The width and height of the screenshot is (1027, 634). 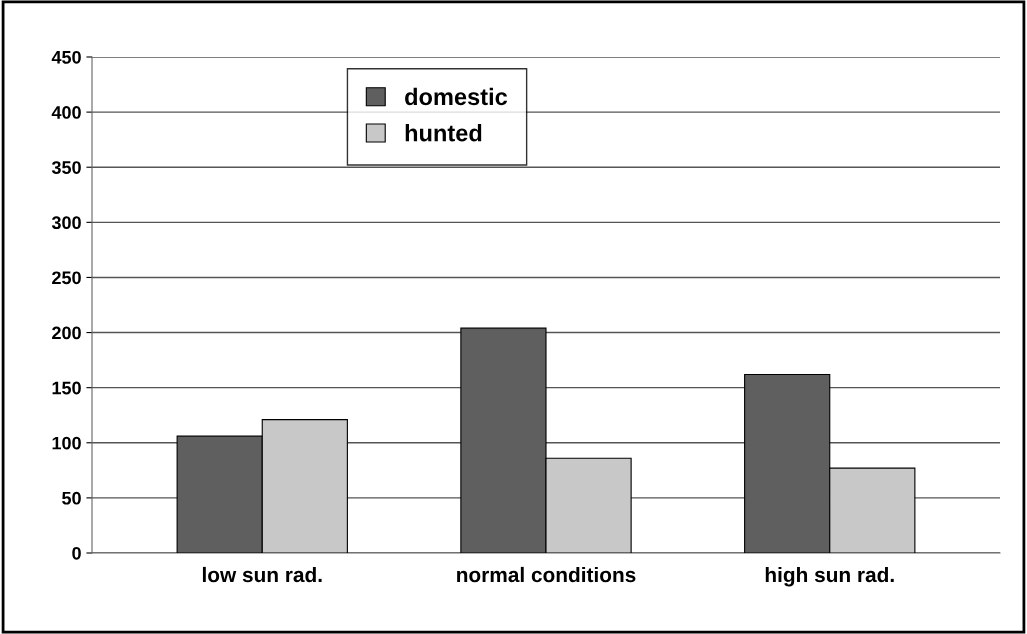 I want to click on legend-label: hunted, so click(x=443, y=133).